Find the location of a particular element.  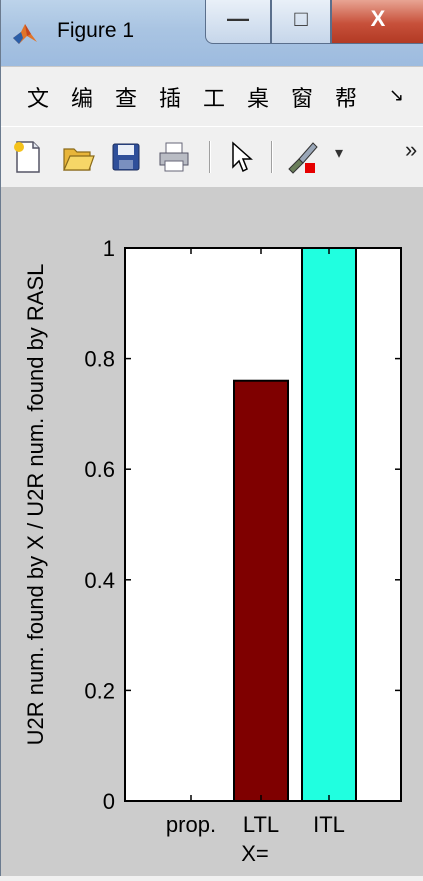

menu-file: 文 is located at coordinates (38, 99).